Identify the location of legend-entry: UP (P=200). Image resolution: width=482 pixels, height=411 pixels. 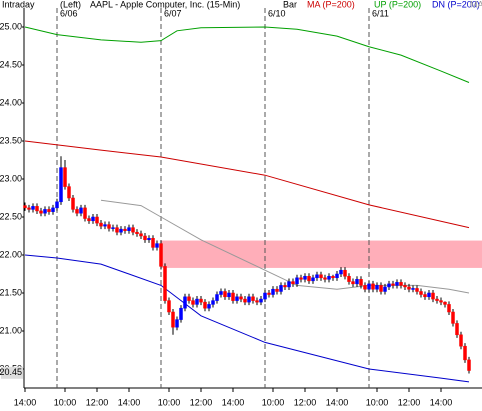
(397, 4).